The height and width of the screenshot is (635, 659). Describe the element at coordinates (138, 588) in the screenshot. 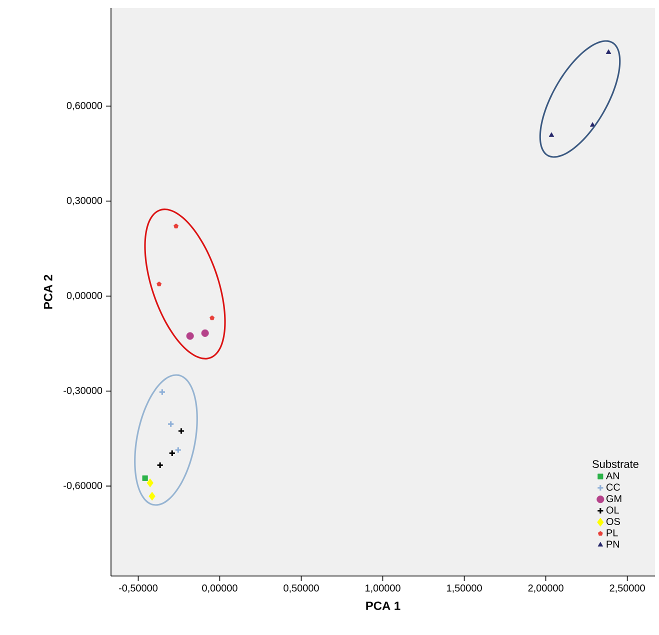

I see `x-tick-label: -0,50000` at that location.